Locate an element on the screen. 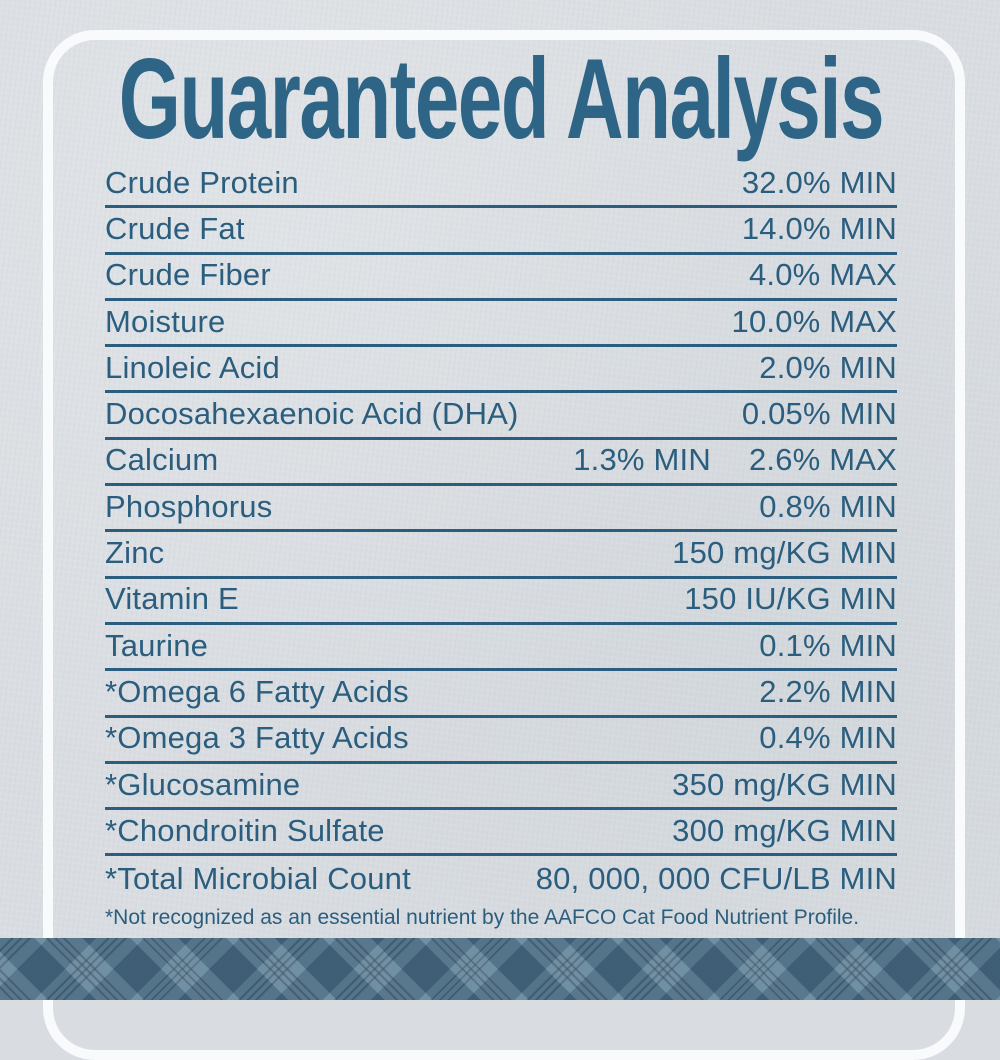 Image resolution: width=1000 pixels, height=1060 pixels. row-values: 80, 000, 000 CFU/LB MIN is located at coordinates (716, 879).